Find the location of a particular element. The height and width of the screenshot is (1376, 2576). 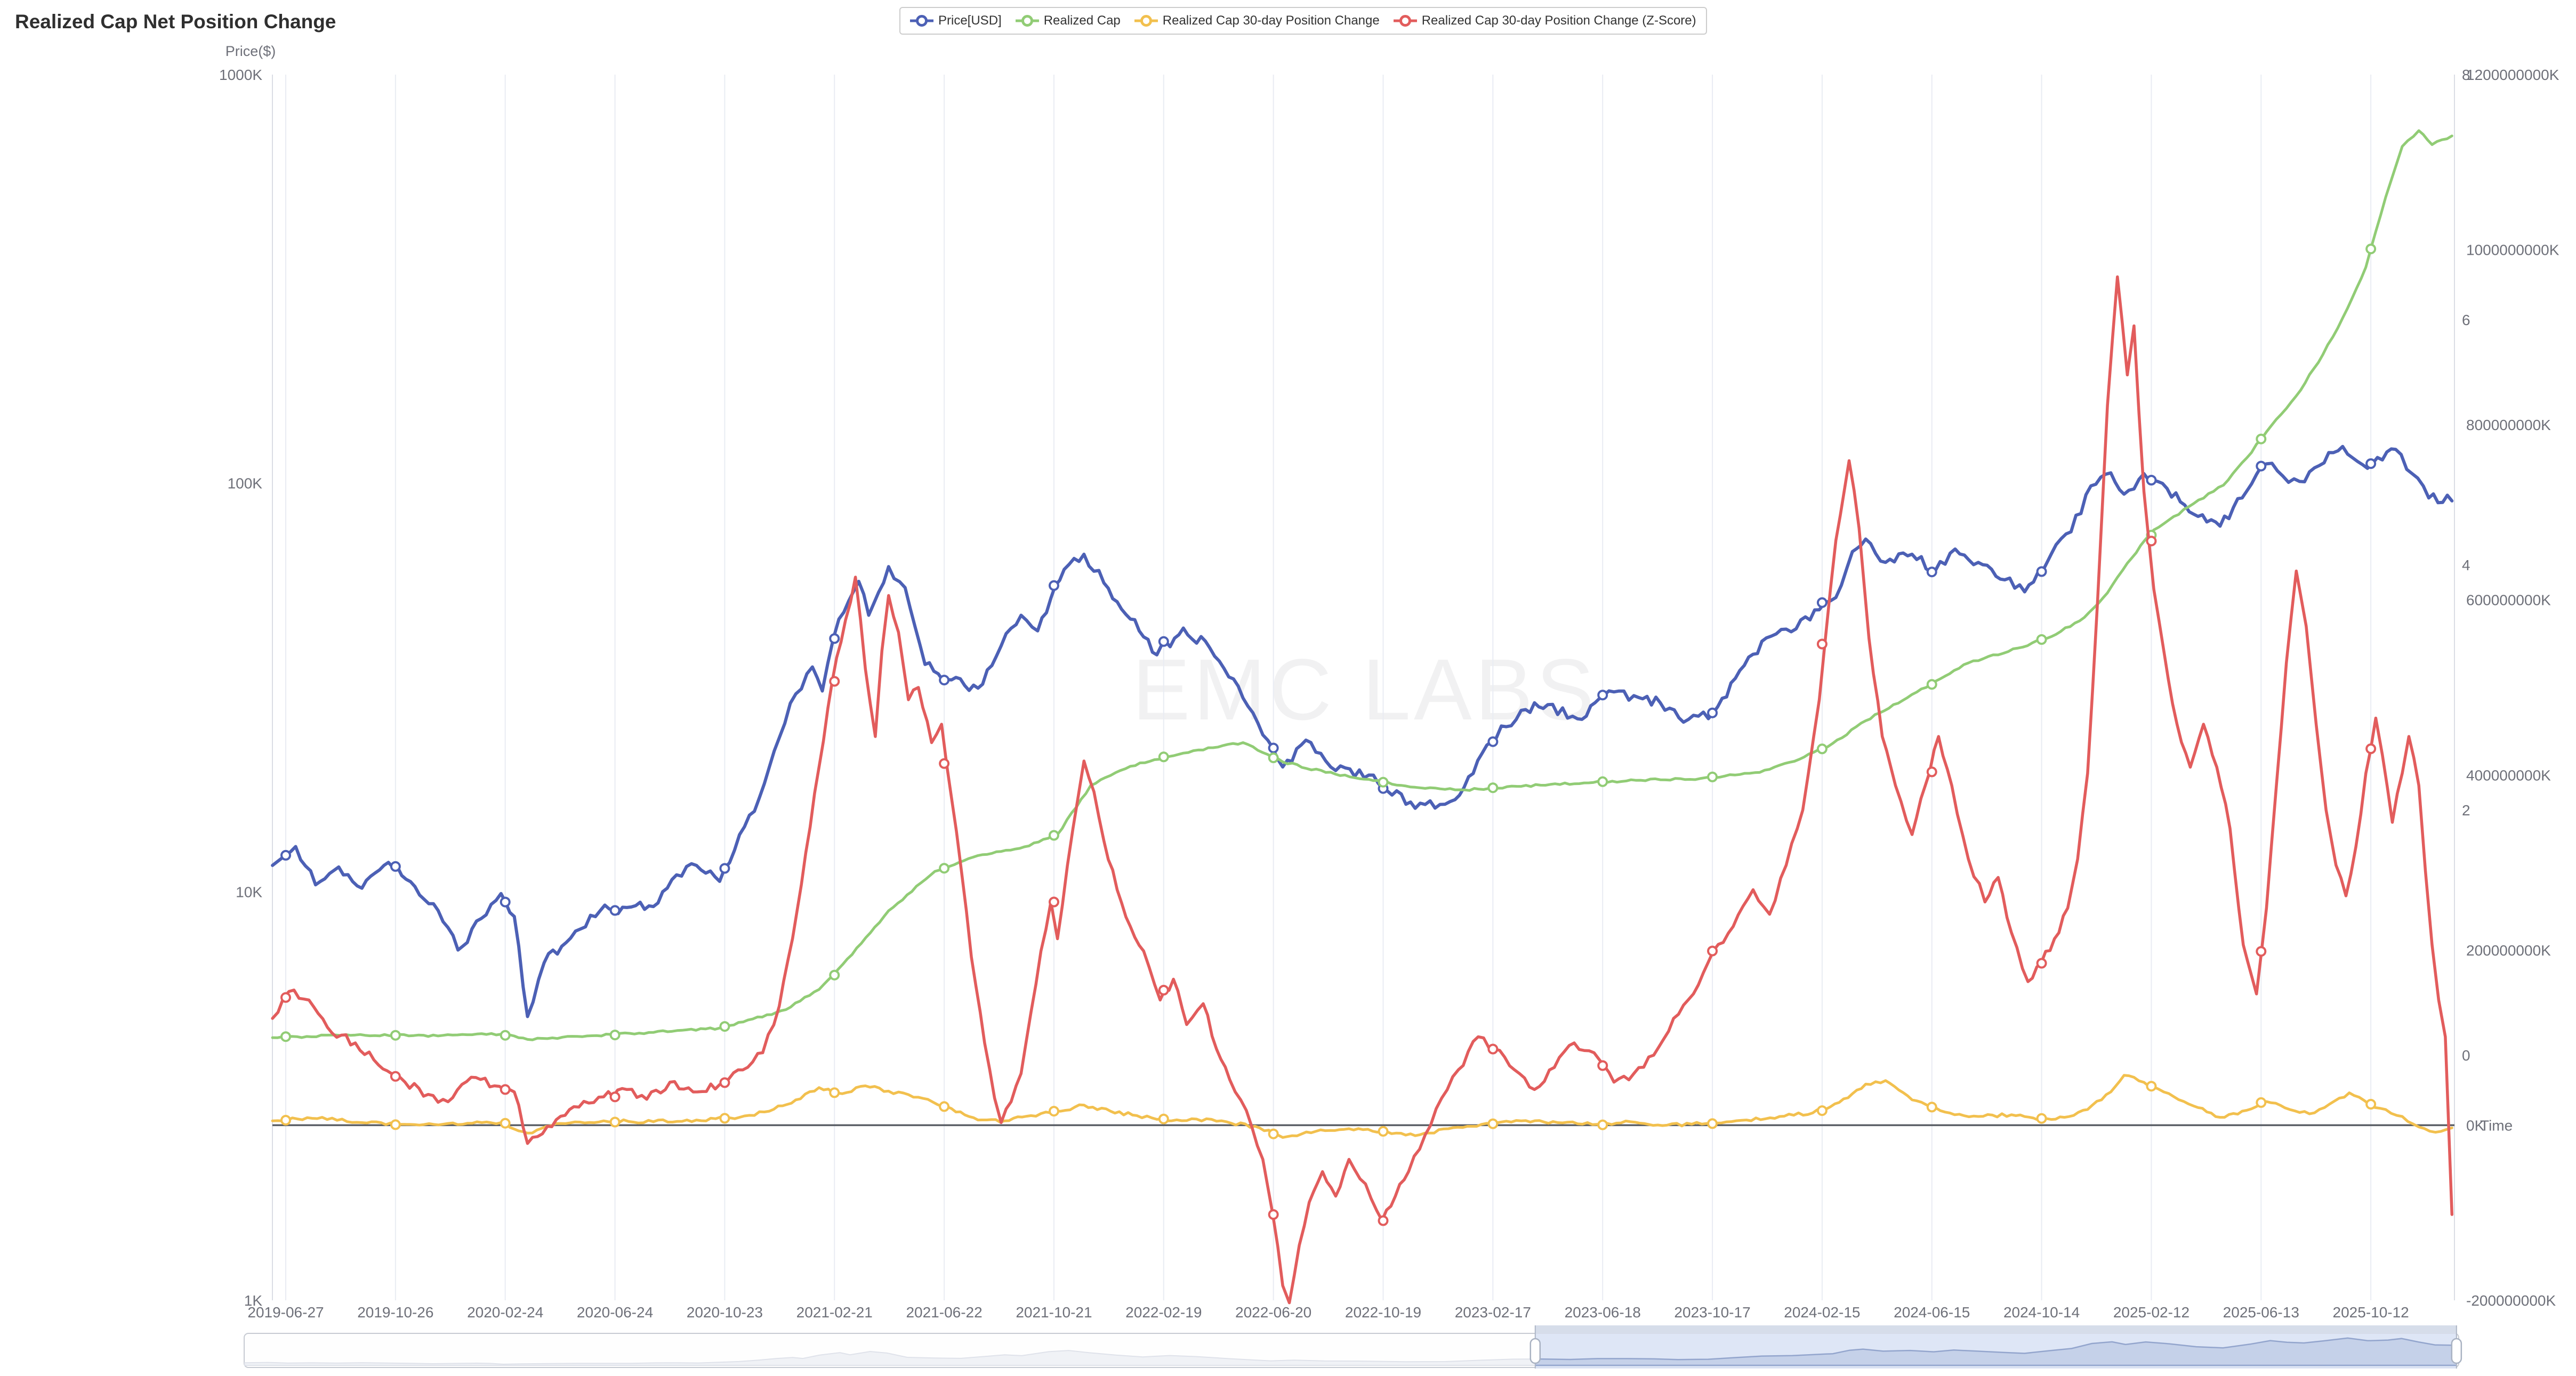

x-axis-tick-label: 2023-06-18 is located at coordinates (1603, 1312).